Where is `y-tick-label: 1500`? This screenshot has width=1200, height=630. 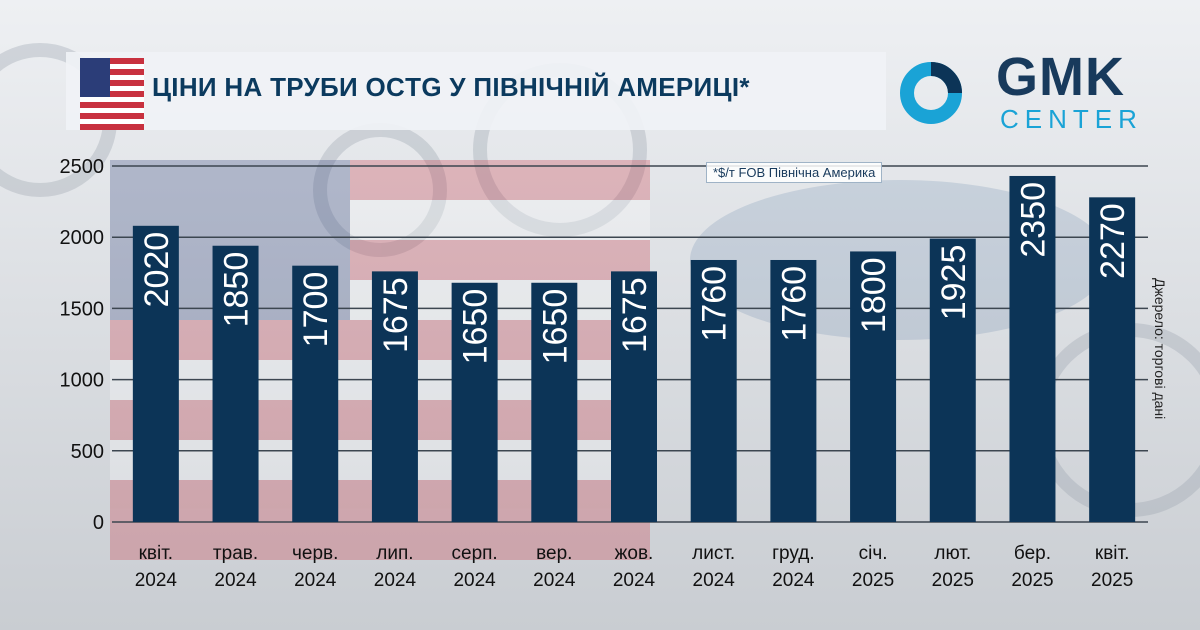 y-tick-label: 1500 is located at coordinates (82, 309).